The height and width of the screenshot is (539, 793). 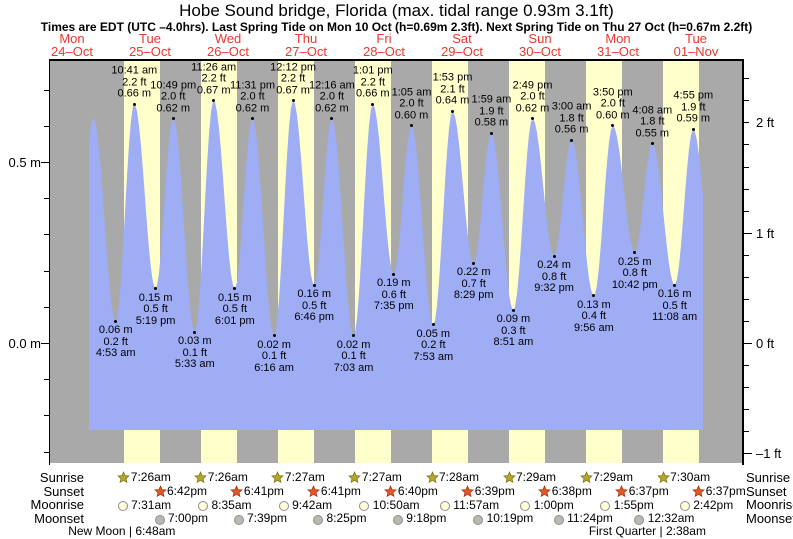 What do you see at coordinates (765, 343) in the screenshot?
I see `right-axis-label: 0 ft` at bounding box center [765, 343].